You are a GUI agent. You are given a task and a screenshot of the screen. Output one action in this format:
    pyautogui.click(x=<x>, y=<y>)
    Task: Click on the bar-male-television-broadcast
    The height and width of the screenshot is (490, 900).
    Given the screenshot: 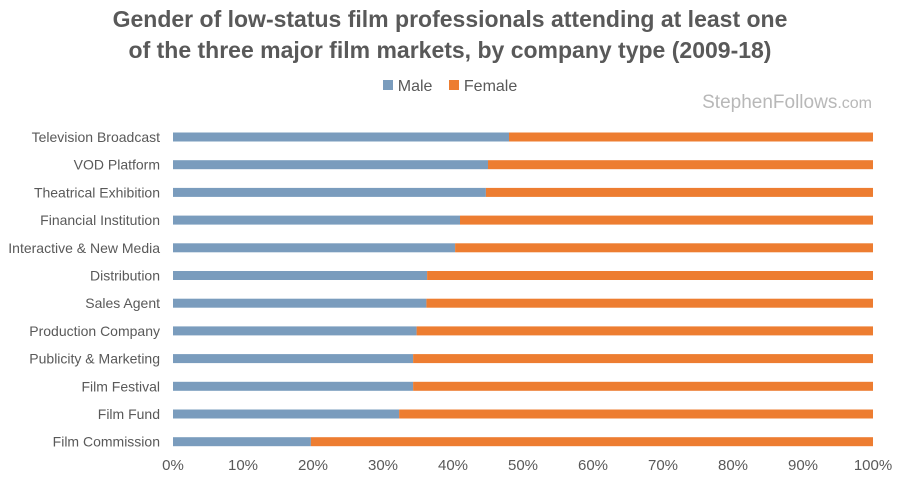 What is the action you would take?
    pyautogui.click(x=341, y=137)
    